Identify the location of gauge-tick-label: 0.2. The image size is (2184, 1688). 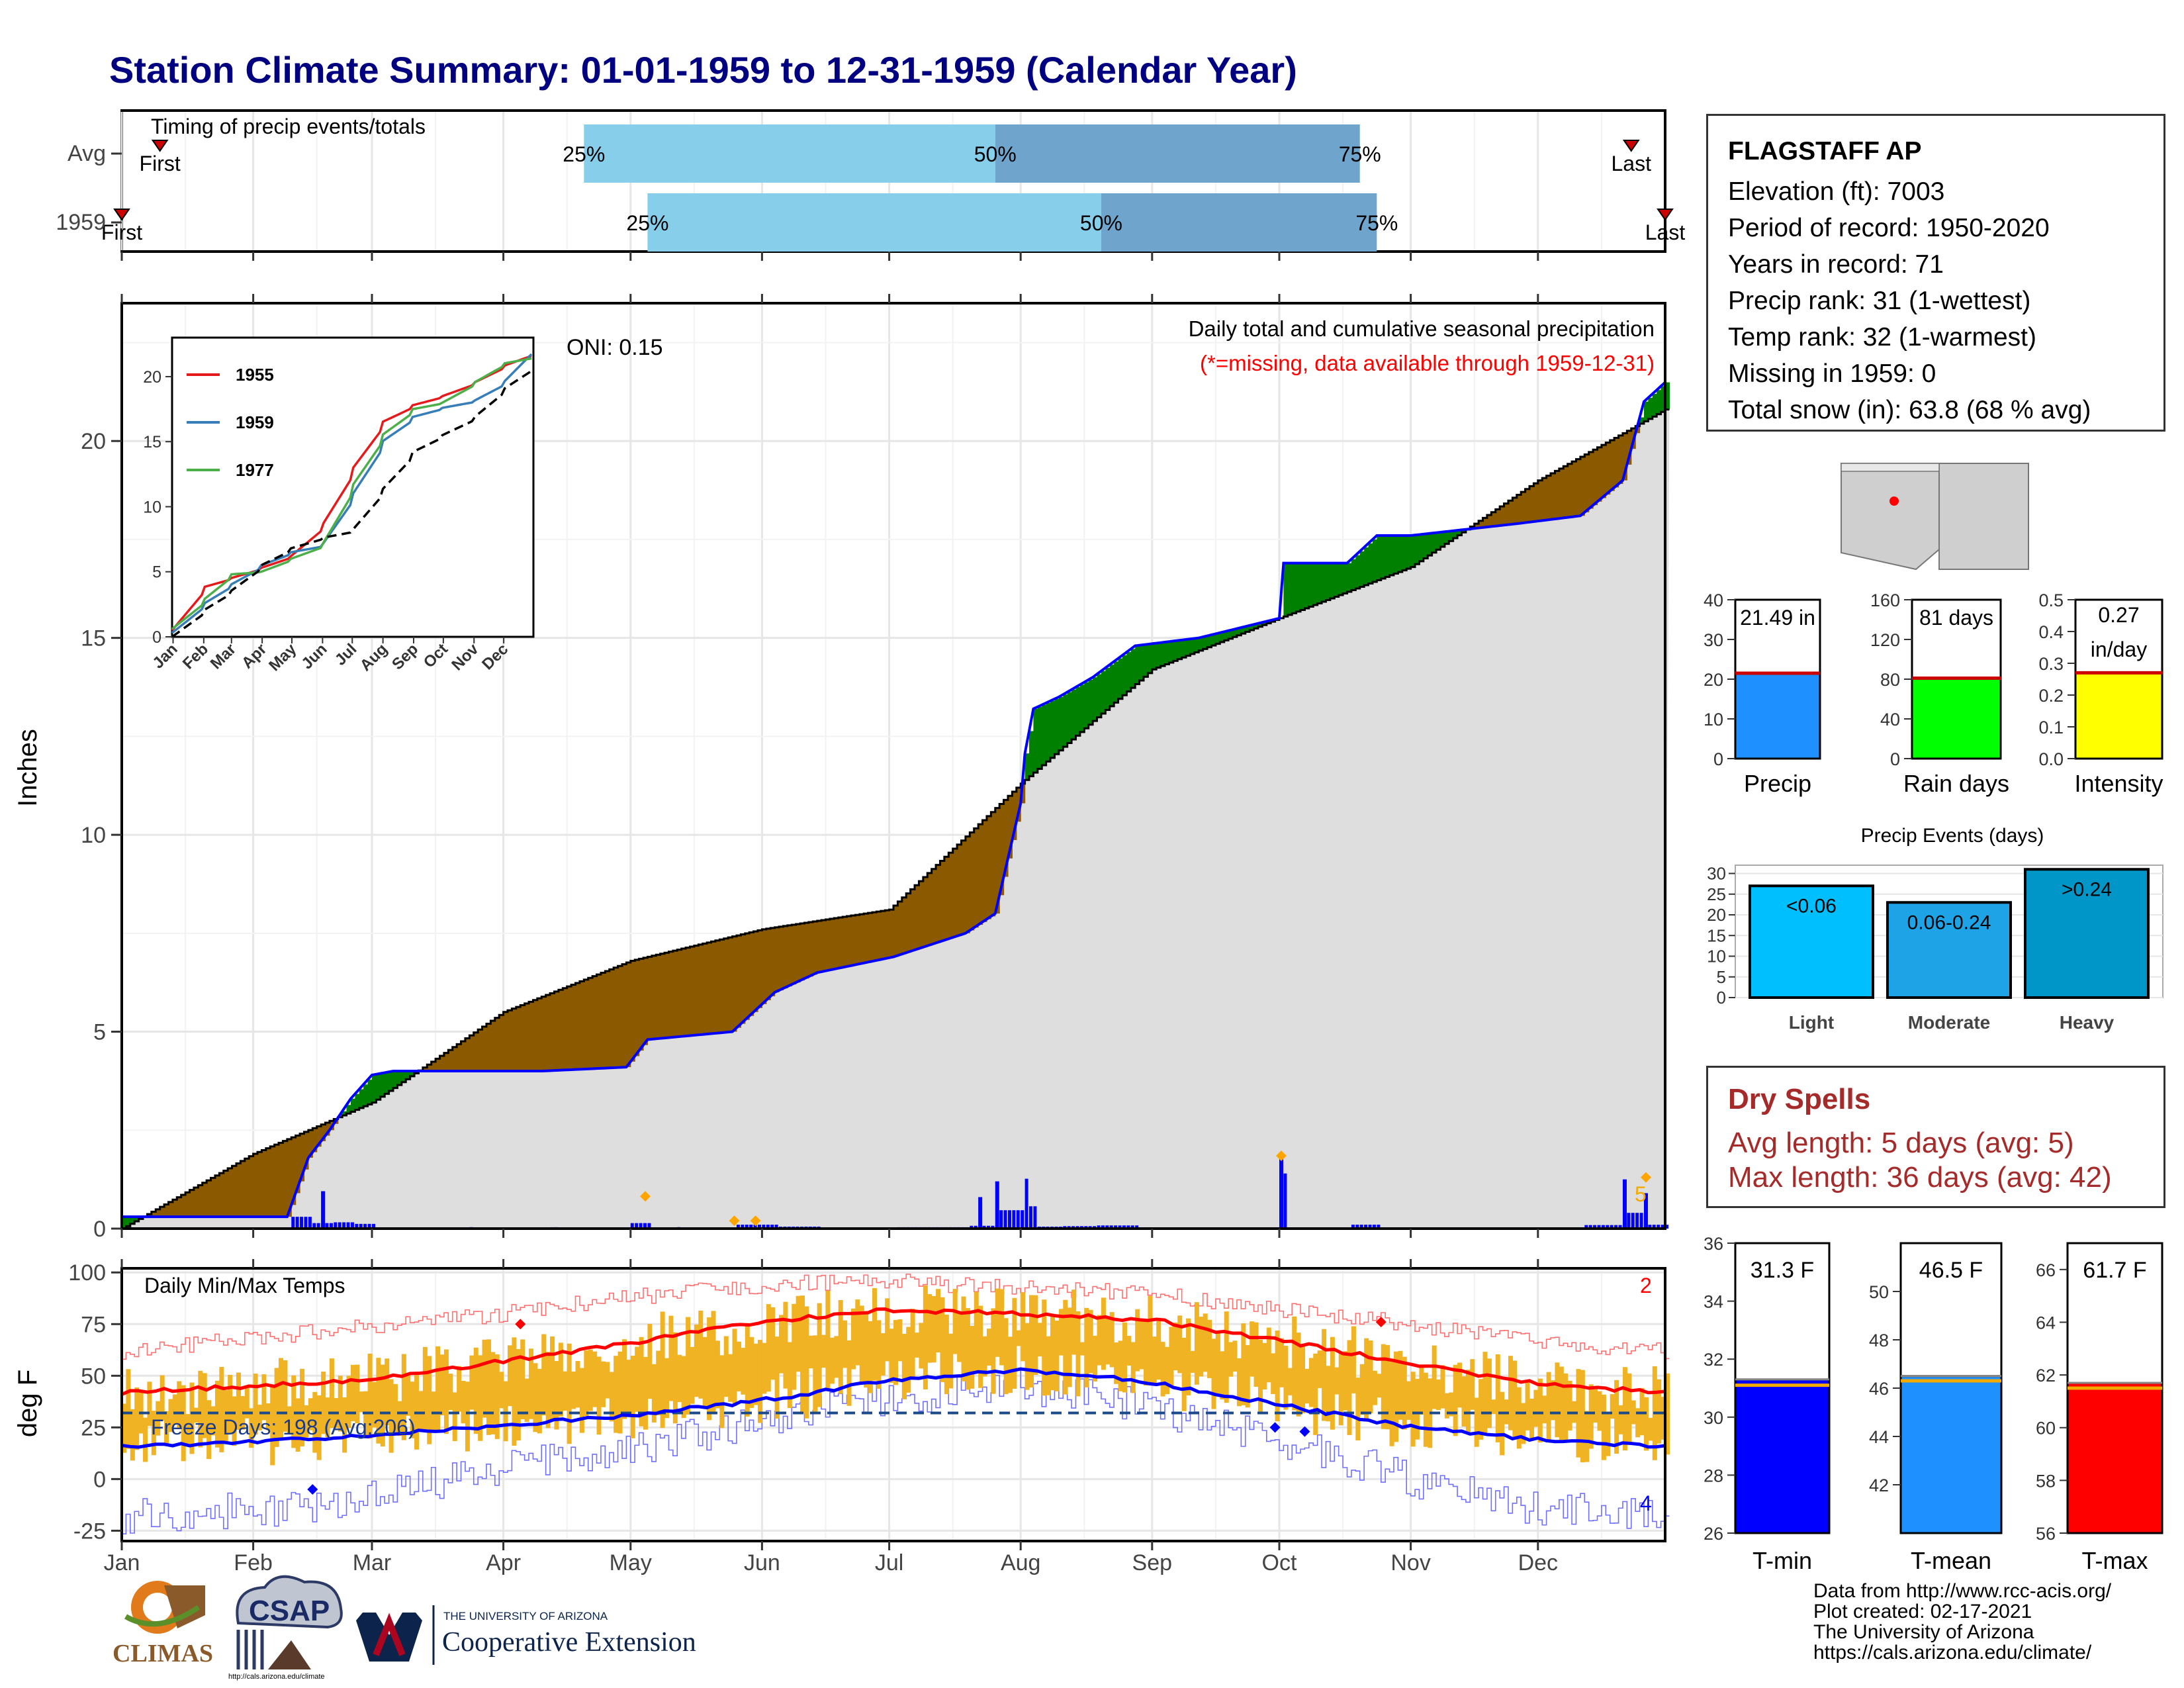
(2051, 696).